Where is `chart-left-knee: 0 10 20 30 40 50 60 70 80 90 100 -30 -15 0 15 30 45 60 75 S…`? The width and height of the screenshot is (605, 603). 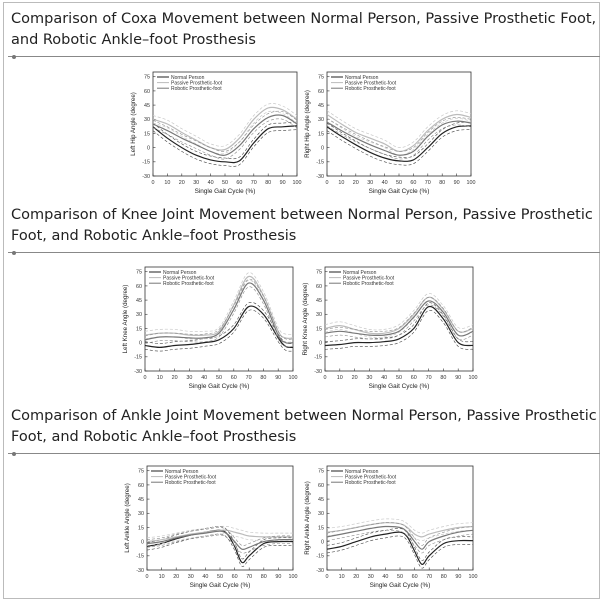 chart-left-knee: 0 10 20 30 40 50 60 70 80 90 100 -30 -15 0 15 30 45 60 75 S… is located at coordinates (210, 328).